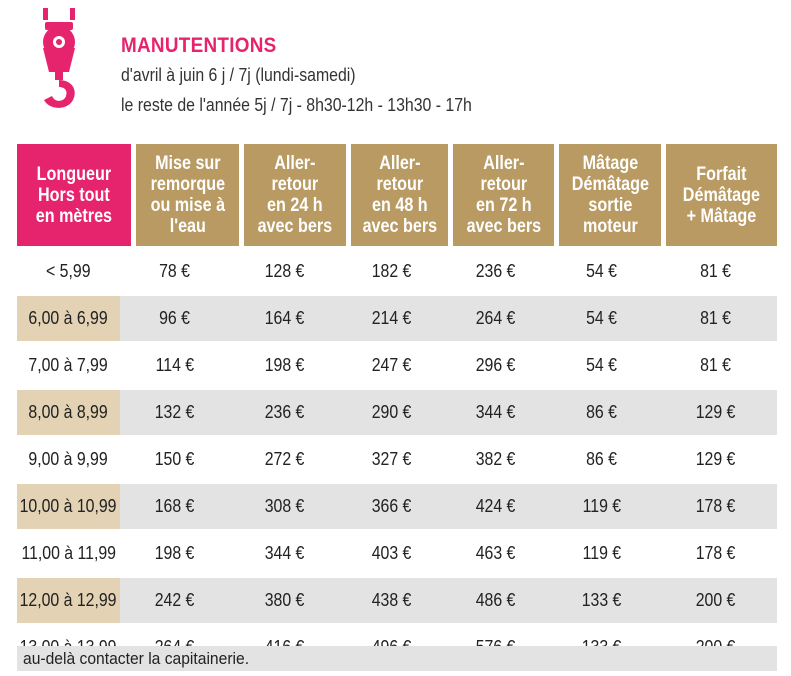 The width and height of the screenshot is (791, 676). What do you see at coordinates (391, 365) in the screenshot?
I see `price-cell: 247 €` at bounding box center [391, 365].